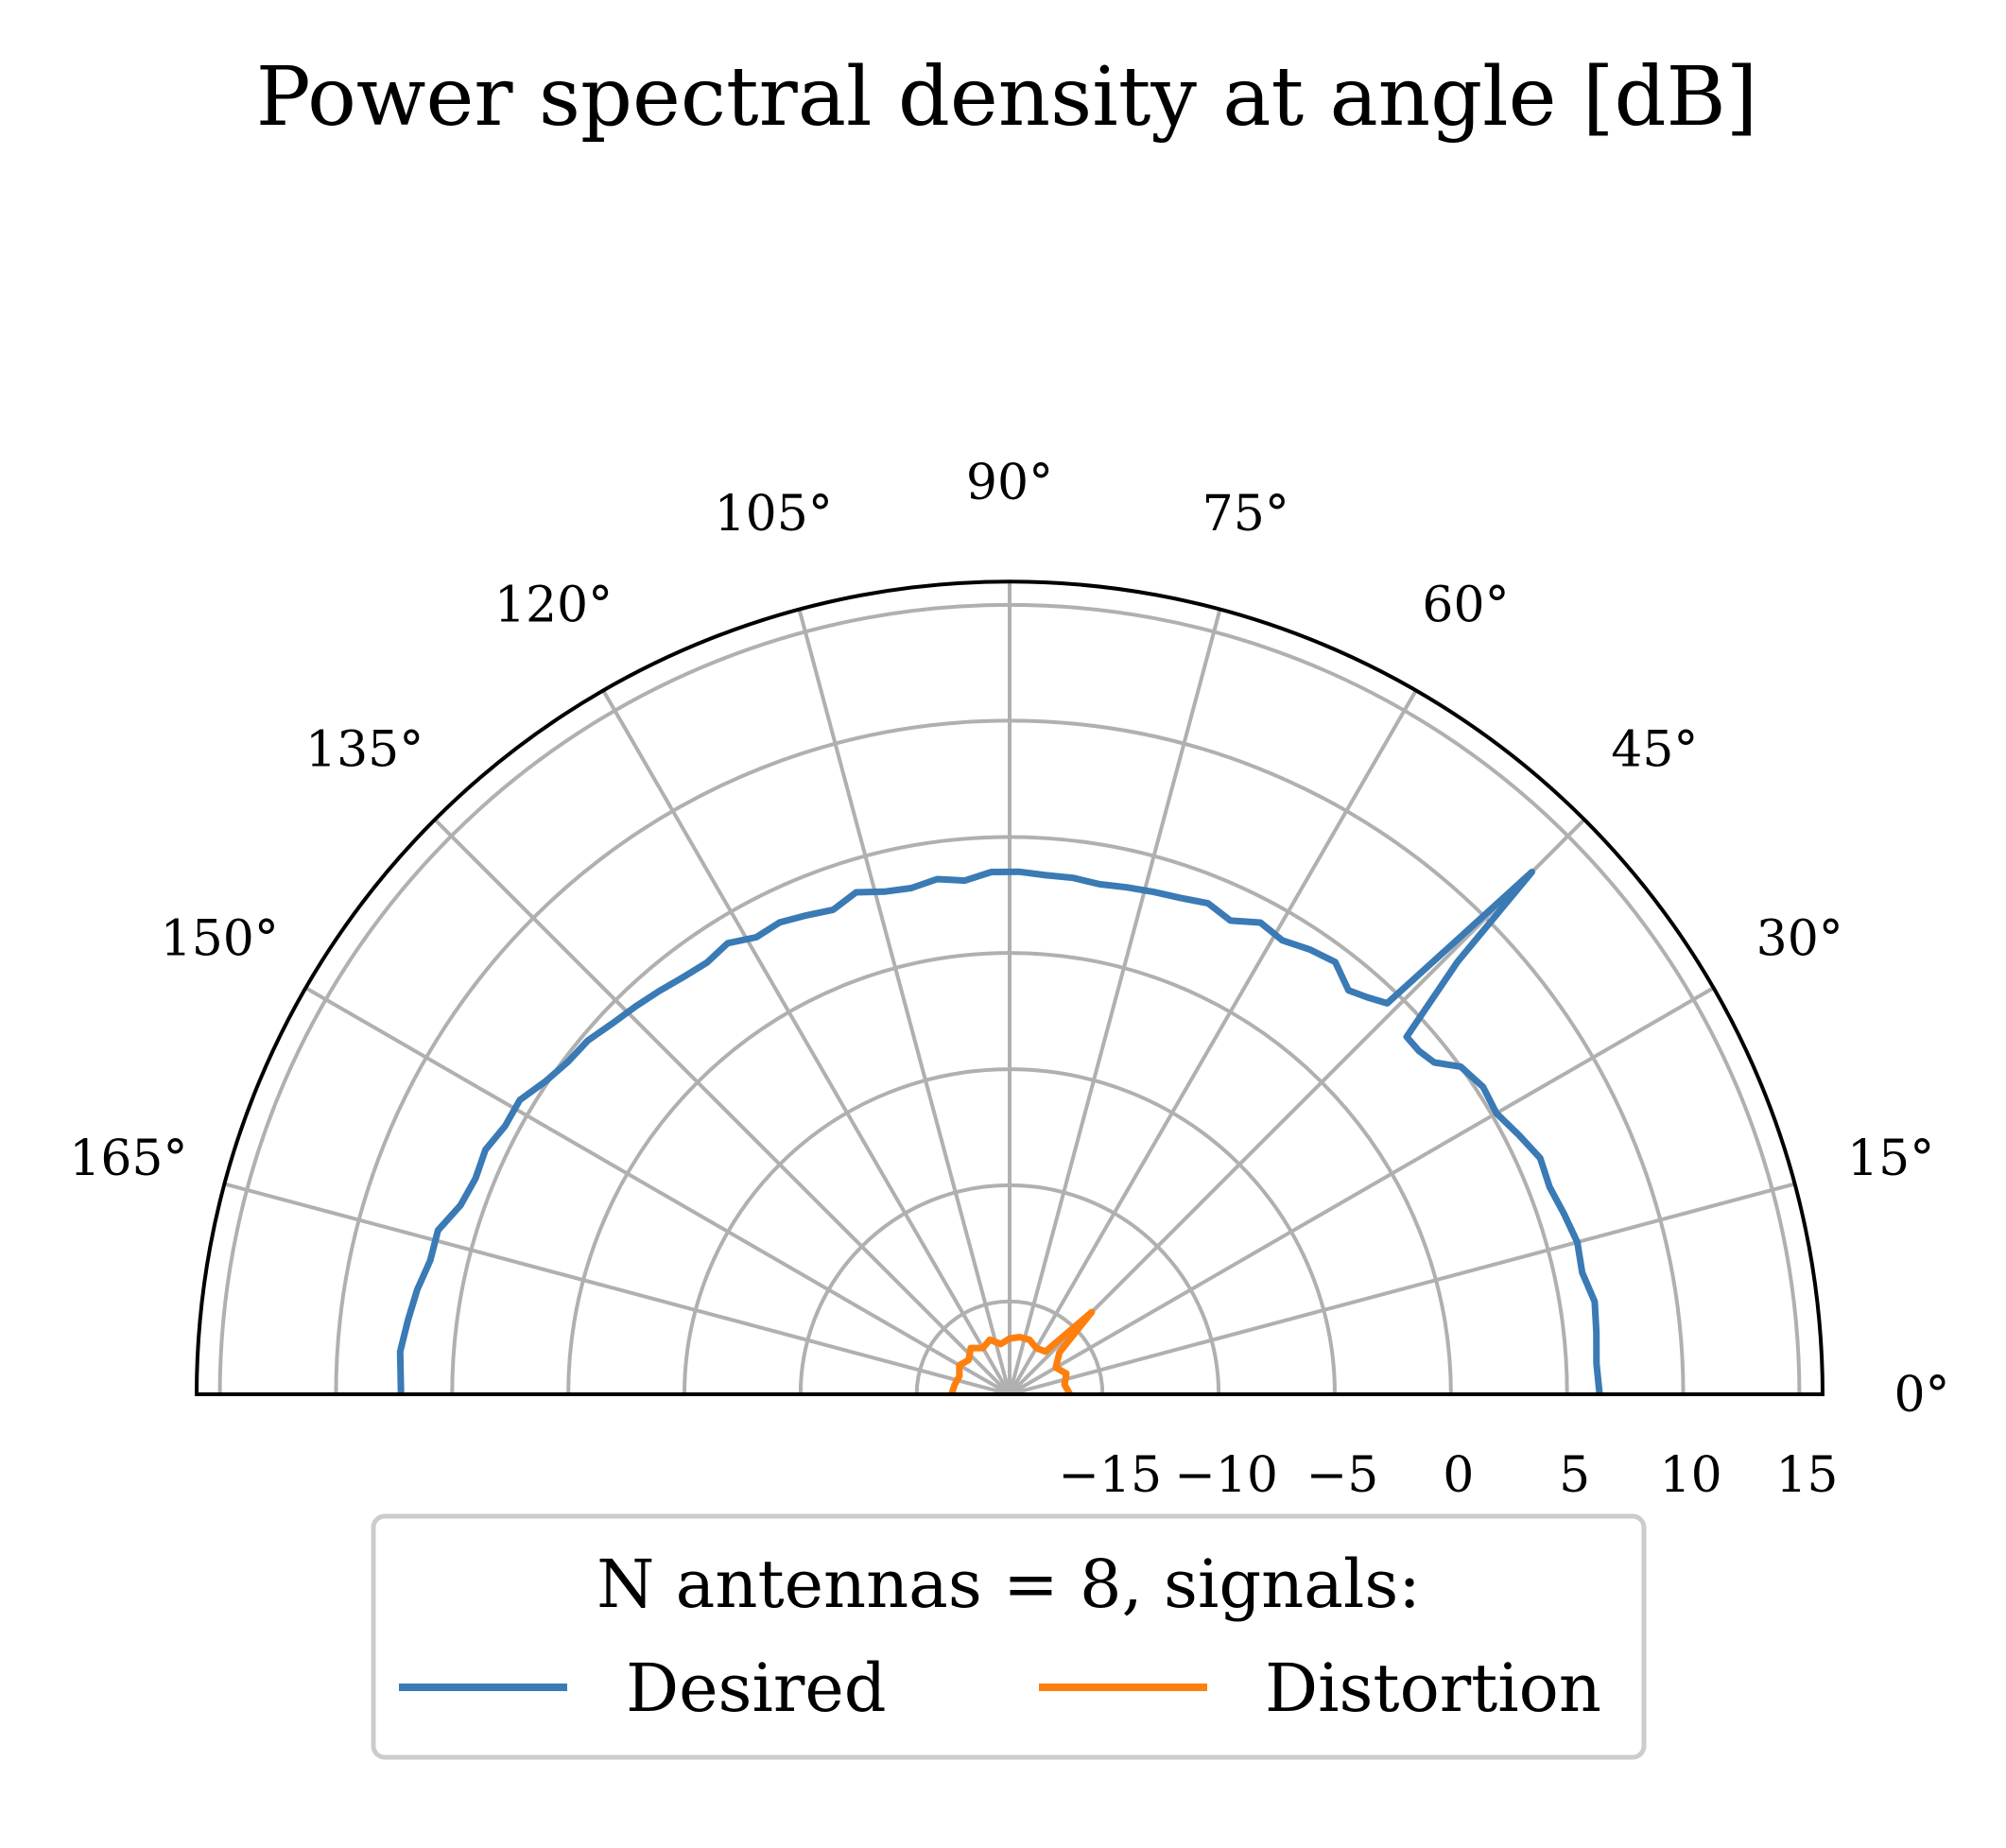 This screenshot has height=1848, width=2006. Describe the element at coordinates (1009, 1584) in the screenshot. I see `legend-title: N antennas = 8, signals:` at that location.